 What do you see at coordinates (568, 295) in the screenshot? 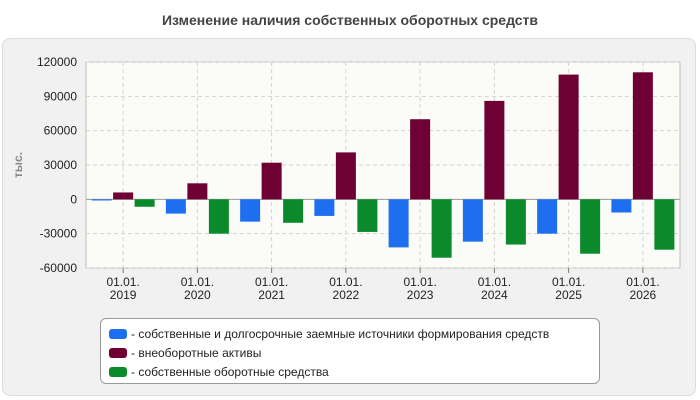
I see `x-tick-label: 2025` at bounding box center [568, 295].